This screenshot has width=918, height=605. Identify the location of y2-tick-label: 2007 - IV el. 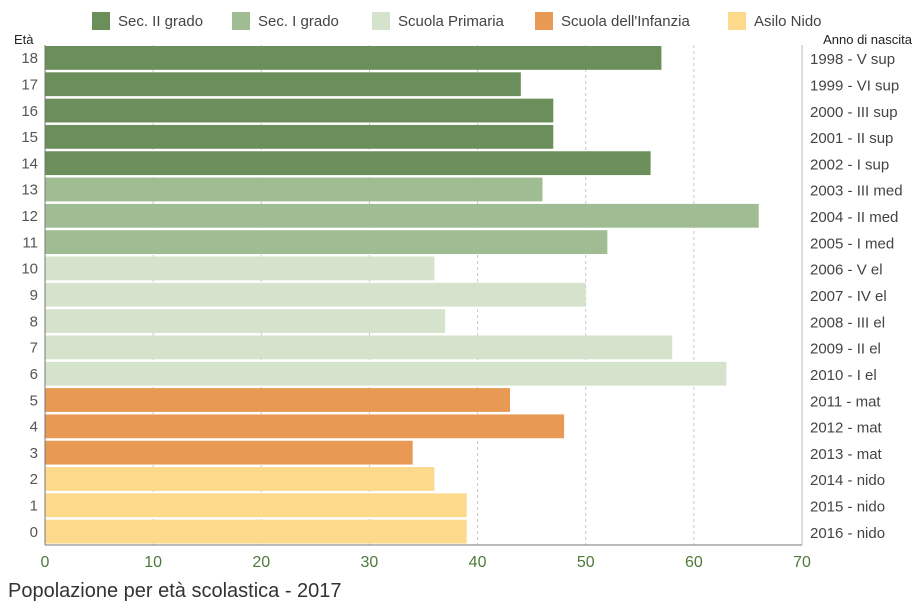
(848, 296).